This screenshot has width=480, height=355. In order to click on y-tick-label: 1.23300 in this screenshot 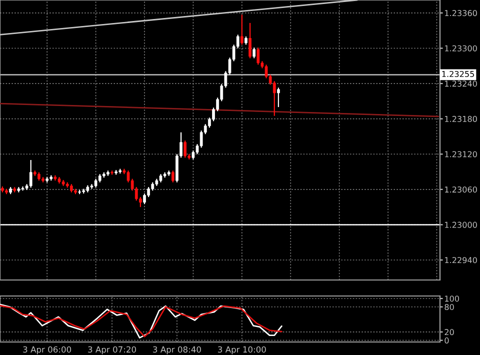, I will do `click(461, 48)`.